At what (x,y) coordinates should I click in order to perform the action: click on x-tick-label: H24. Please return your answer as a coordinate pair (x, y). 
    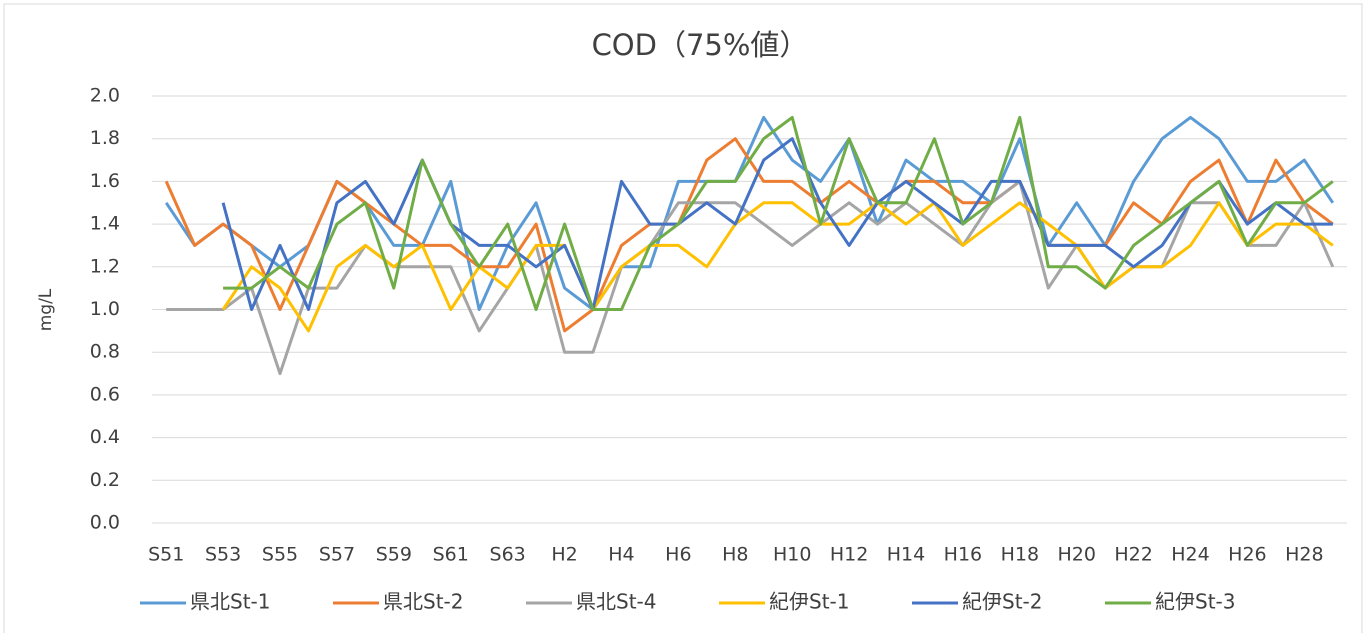
    Looking at the image, I should click on (1190, 555).